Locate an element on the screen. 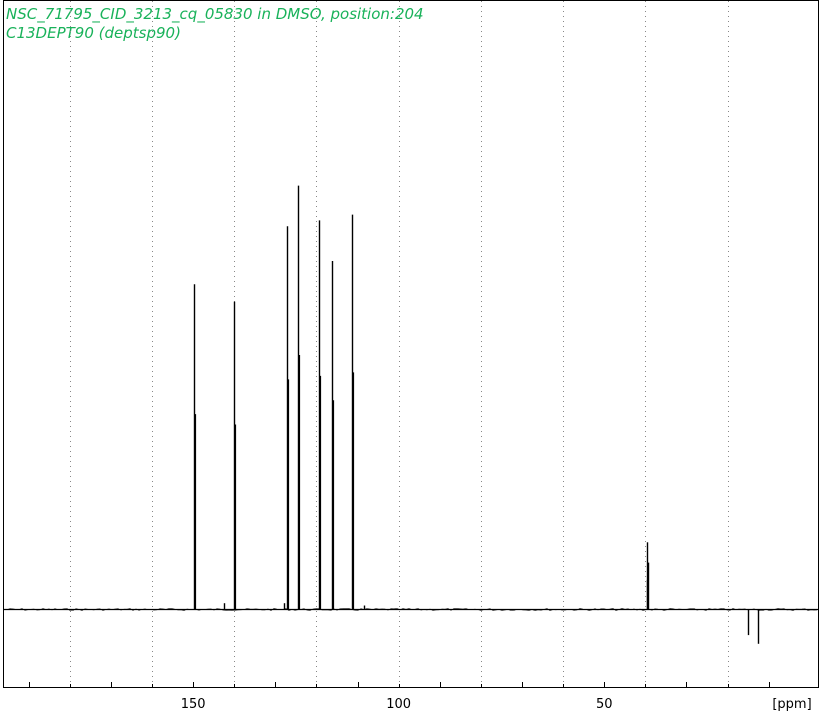 Image resolution: width=821 pixels, height=717 pixels. x-axis-label: [ppm] is located at coordinates (791, 704).